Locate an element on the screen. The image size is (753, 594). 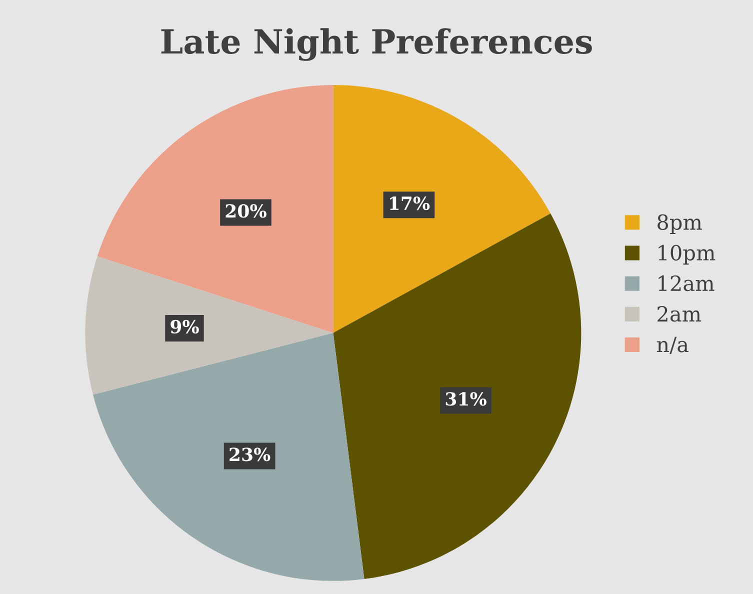
data-label: 31% is located at coordinates (466, 399).